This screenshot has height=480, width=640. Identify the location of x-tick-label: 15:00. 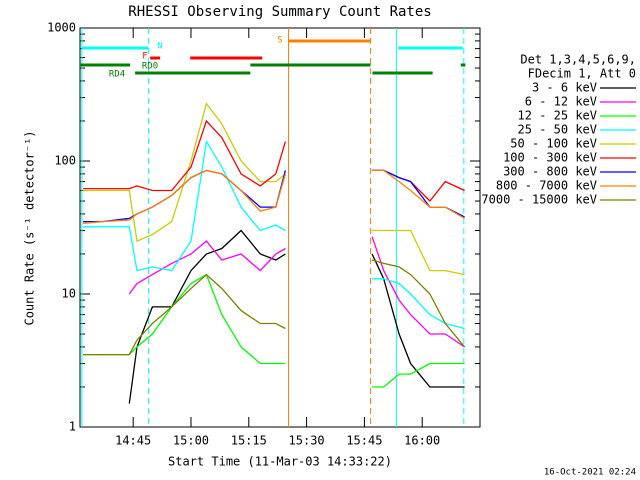
(191, 441).